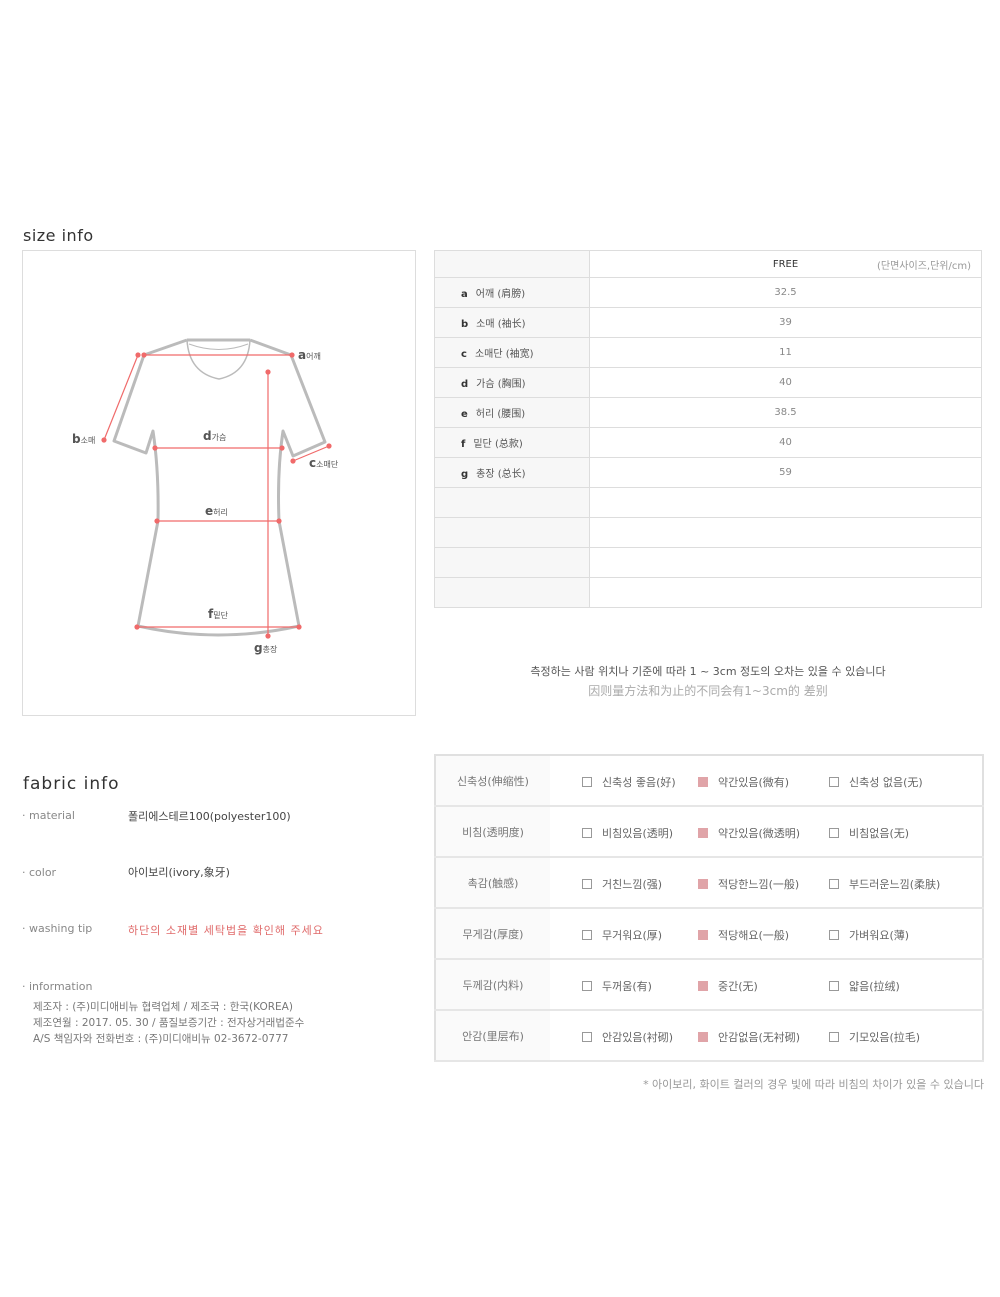  What do you see at coordinates (876, 782) in the screenshot?
I see `fabric-option: 신축성 없음(无)` at bounding box center [876, 782].